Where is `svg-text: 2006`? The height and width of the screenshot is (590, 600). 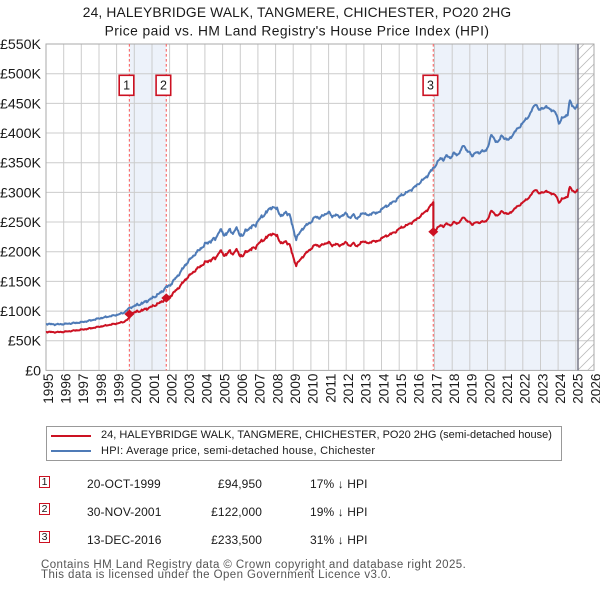 svg-text: 2006 is located at coordinates (242, 389).